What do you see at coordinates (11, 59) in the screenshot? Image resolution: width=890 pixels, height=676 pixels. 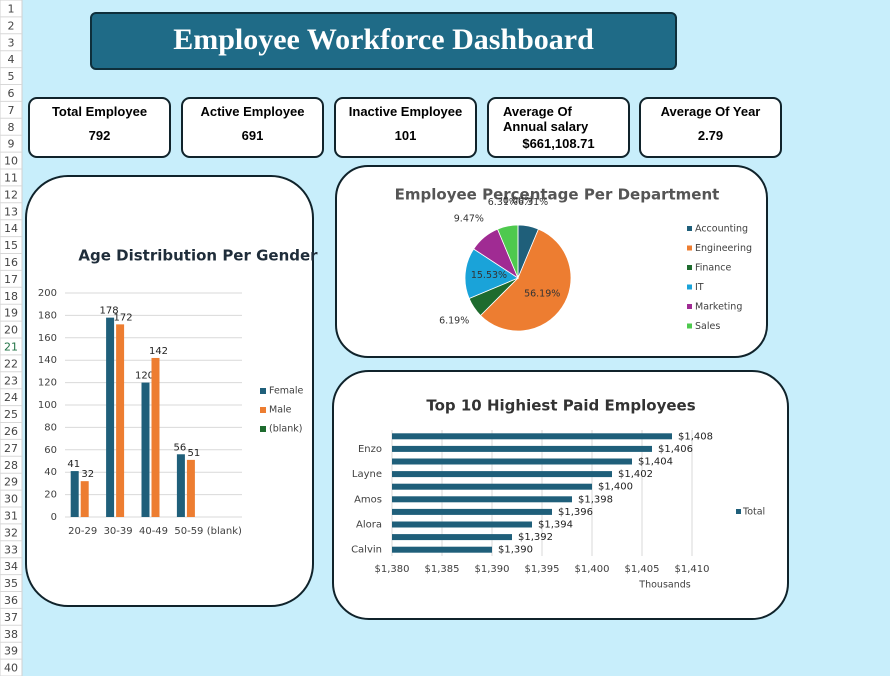 I see `row-header: 4` at bounding box center [11, 59].